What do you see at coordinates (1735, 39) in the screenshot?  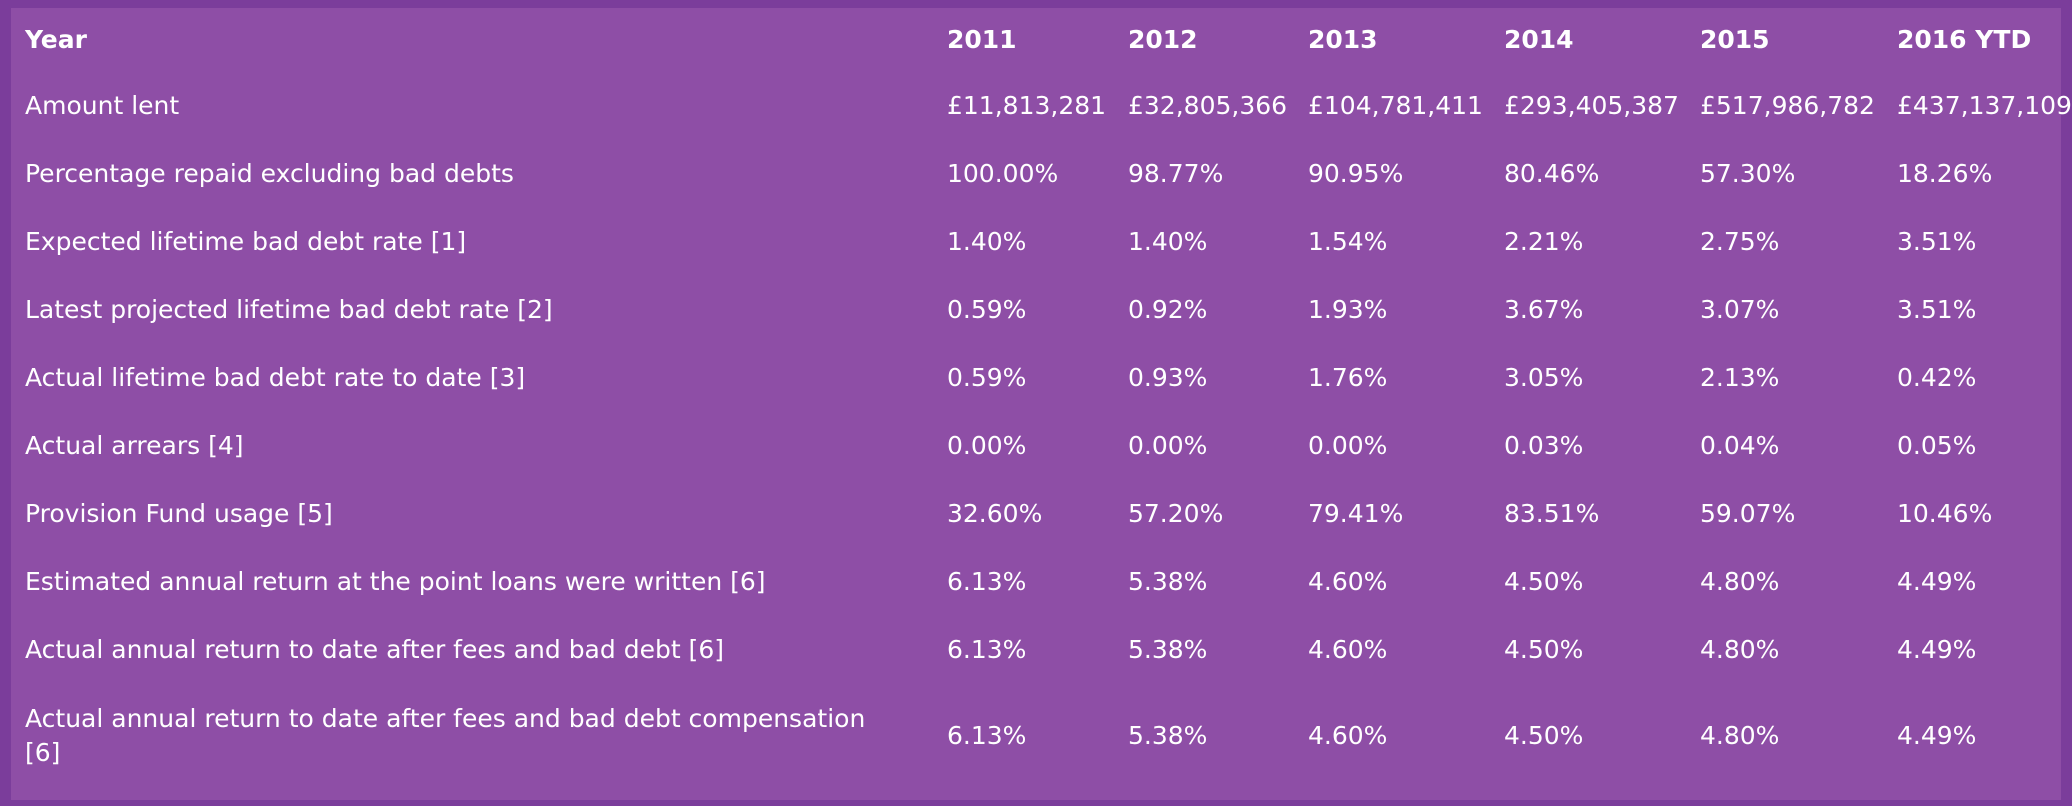 I see `header-2015: 2015` at bounding box center [1735, 39].